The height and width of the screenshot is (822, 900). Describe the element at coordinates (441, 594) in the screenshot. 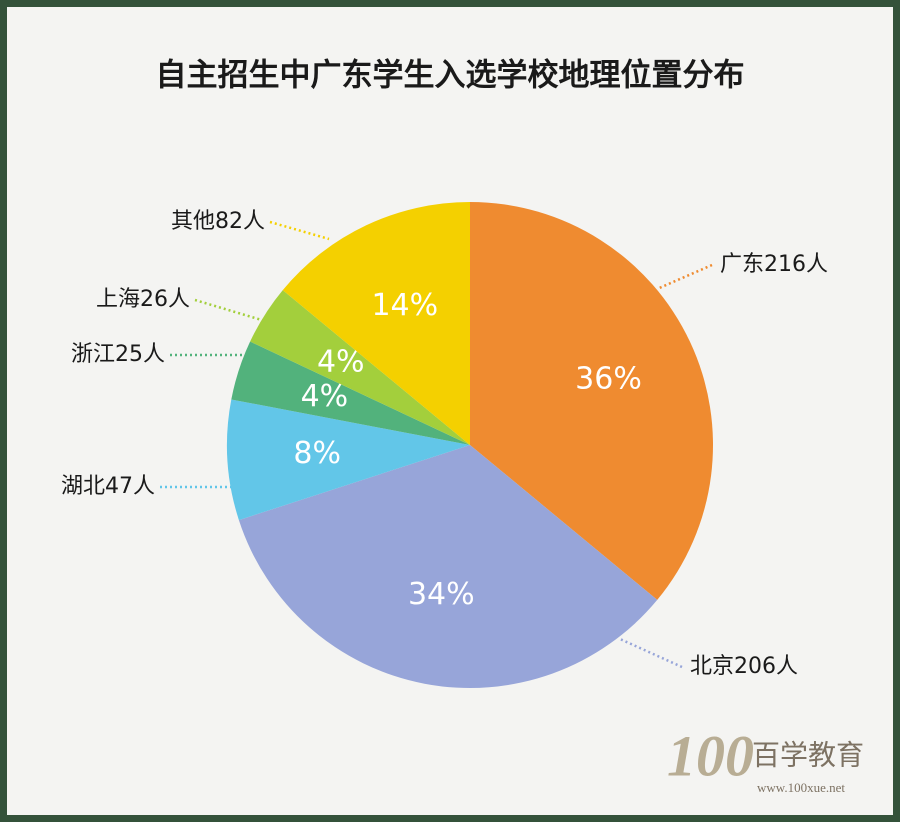

I see `value-label: 34%` at that location.